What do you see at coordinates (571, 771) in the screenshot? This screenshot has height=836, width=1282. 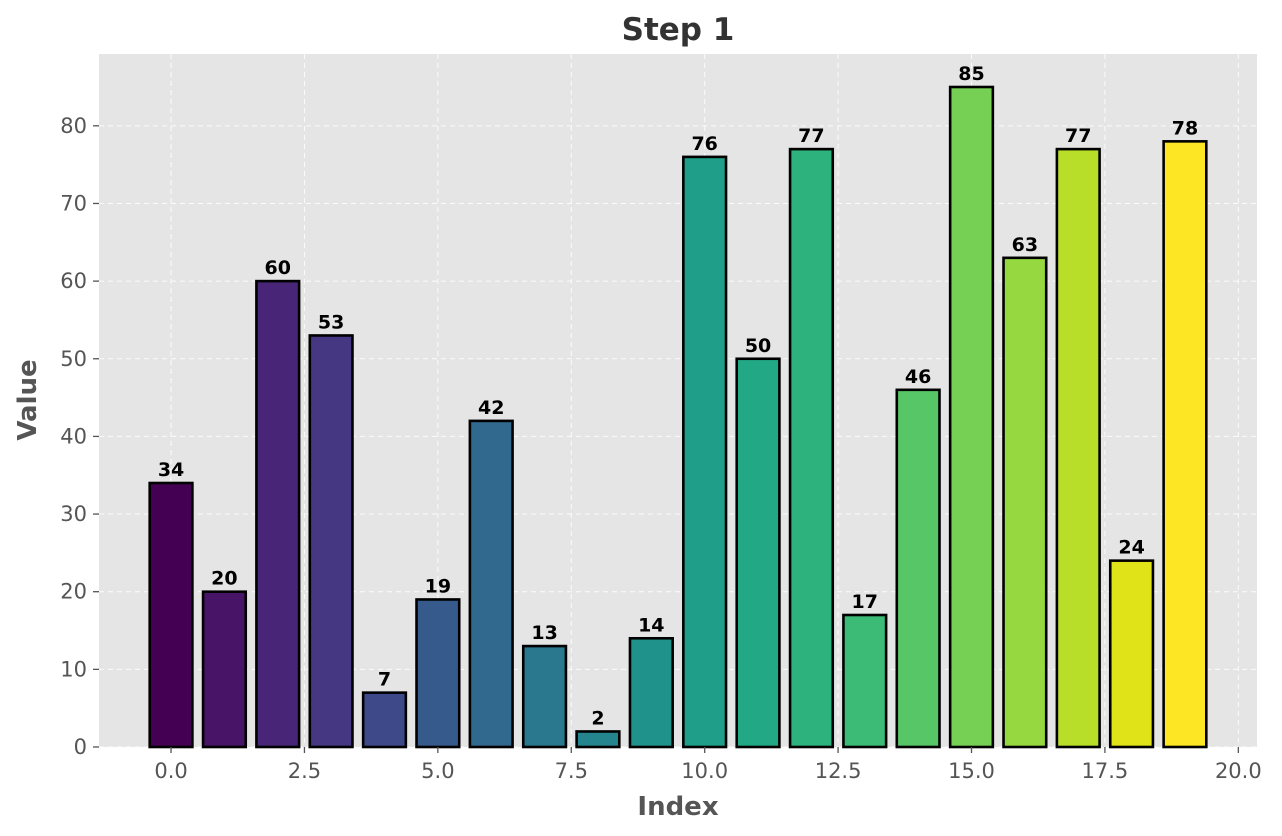 I see `x-tick-label: 7.5` at bounding box center [571, 771].